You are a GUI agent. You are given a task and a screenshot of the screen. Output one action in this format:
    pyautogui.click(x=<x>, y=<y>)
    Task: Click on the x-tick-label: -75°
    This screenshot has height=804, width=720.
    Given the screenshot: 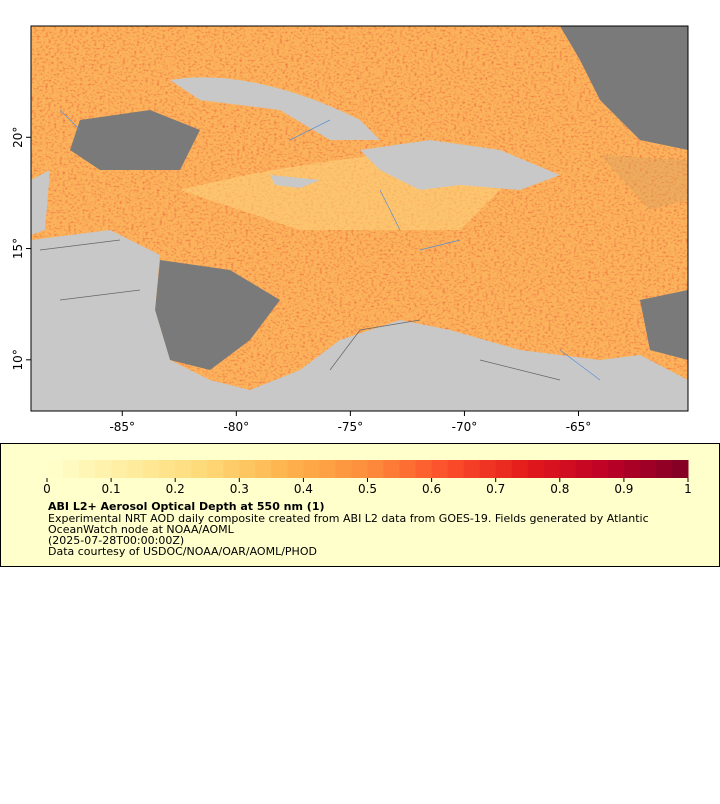 What is the action you would take?
    pyautogui.click(x=351, y=427)
    